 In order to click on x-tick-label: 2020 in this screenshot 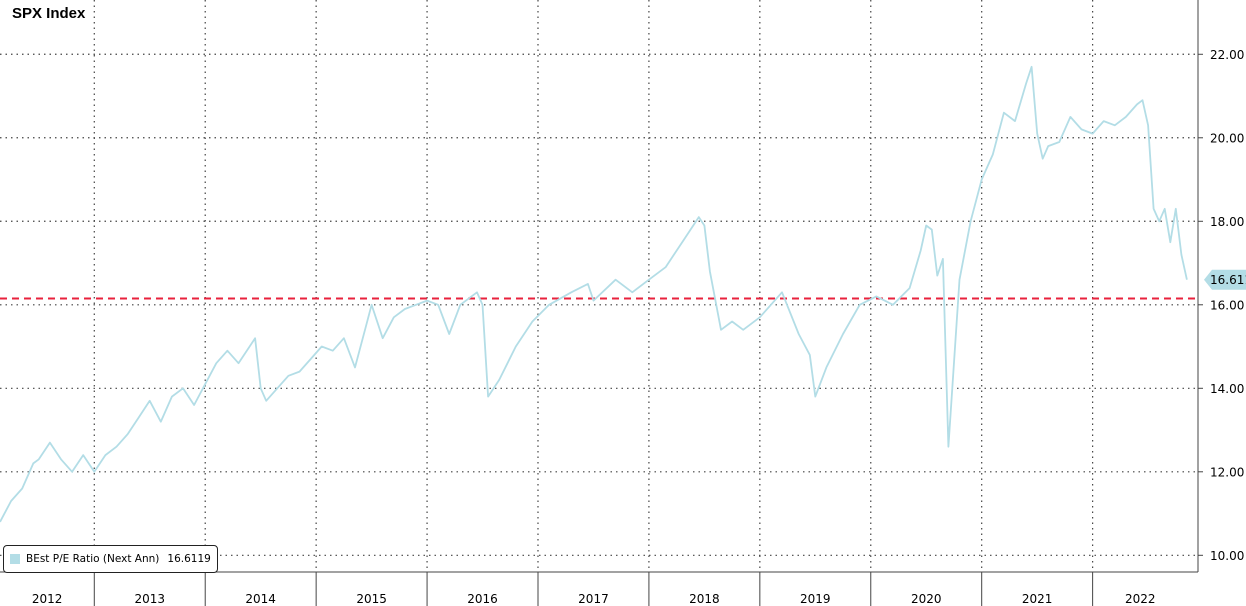, I will do `click(926, 599)`.